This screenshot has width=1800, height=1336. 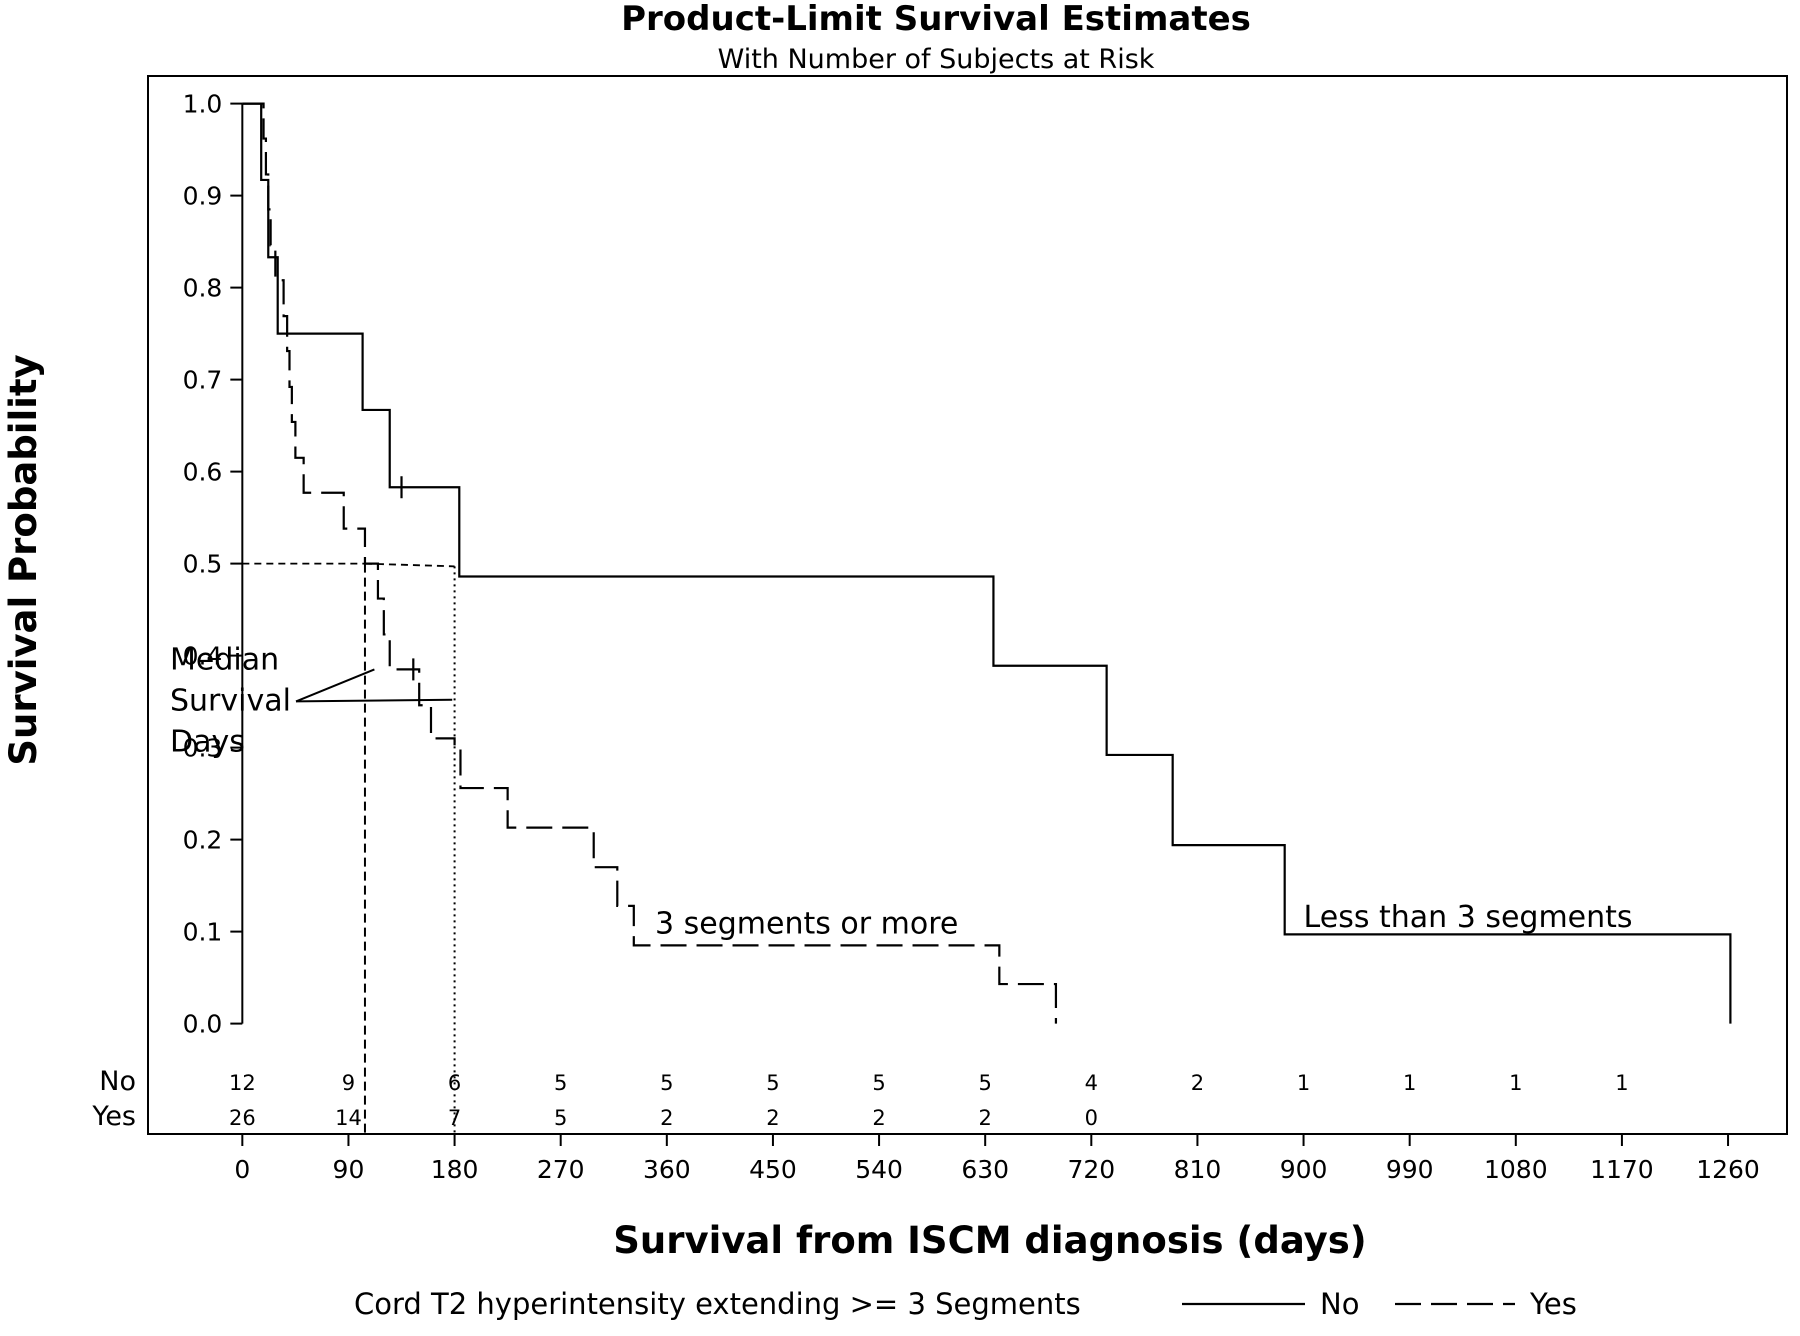 I want to click on y-tick-label: 0.8, so click(x=203, y=288).